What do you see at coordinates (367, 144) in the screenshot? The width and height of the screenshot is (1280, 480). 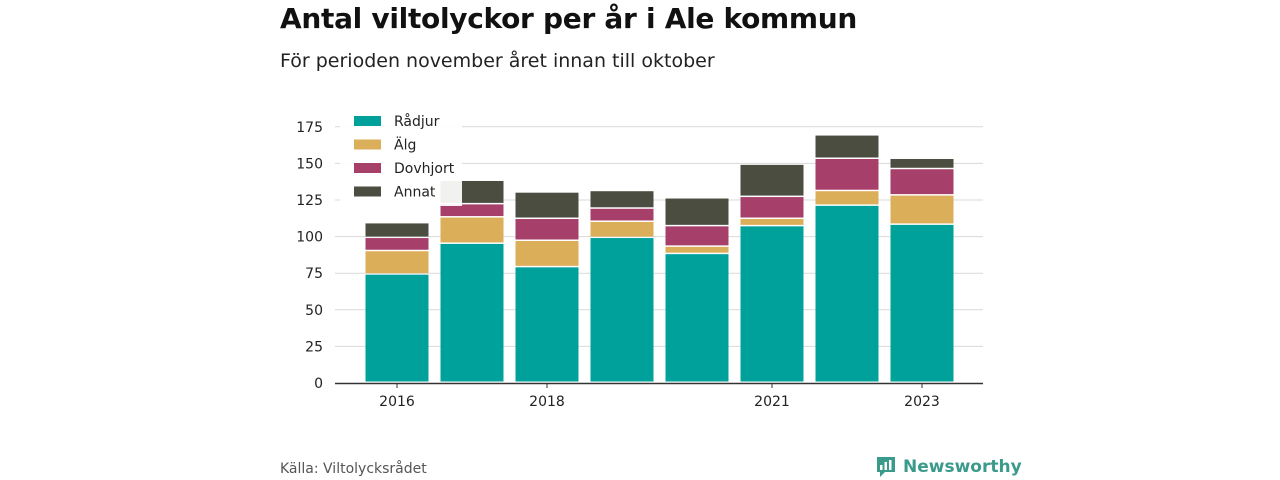 I see `legend-swatch-älg` at bounding box center [367, 144].